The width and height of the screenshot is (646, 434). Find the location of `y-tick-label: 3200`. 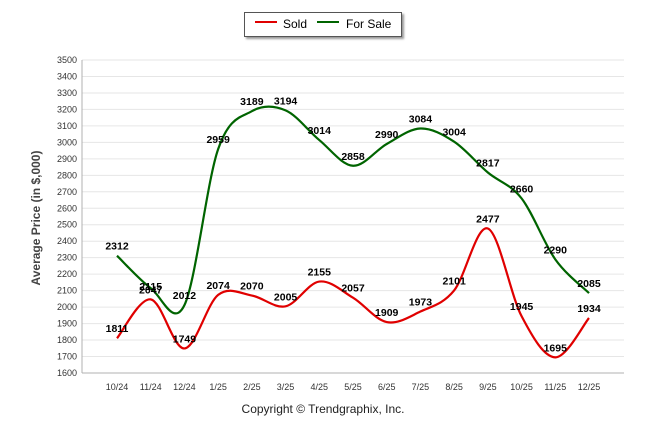

y-tick-label: 3200 is located at coordinates (67, 109).